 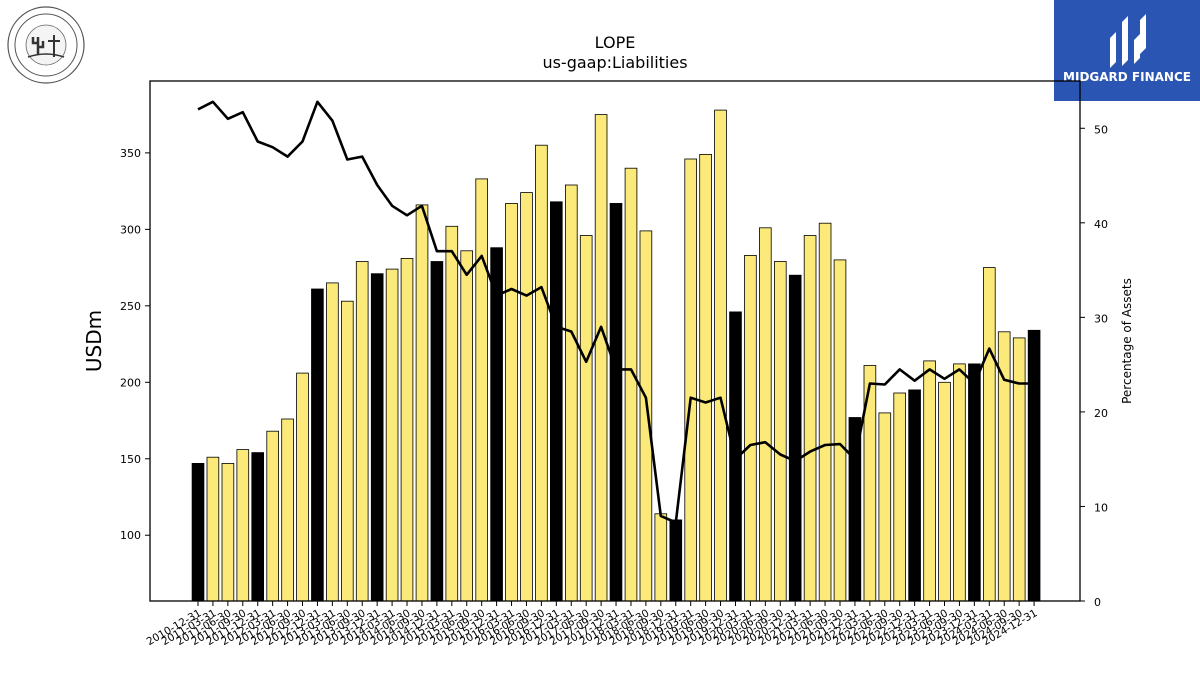 I want to click on y2-tick-label: 40, so click(x=1101, y=224).